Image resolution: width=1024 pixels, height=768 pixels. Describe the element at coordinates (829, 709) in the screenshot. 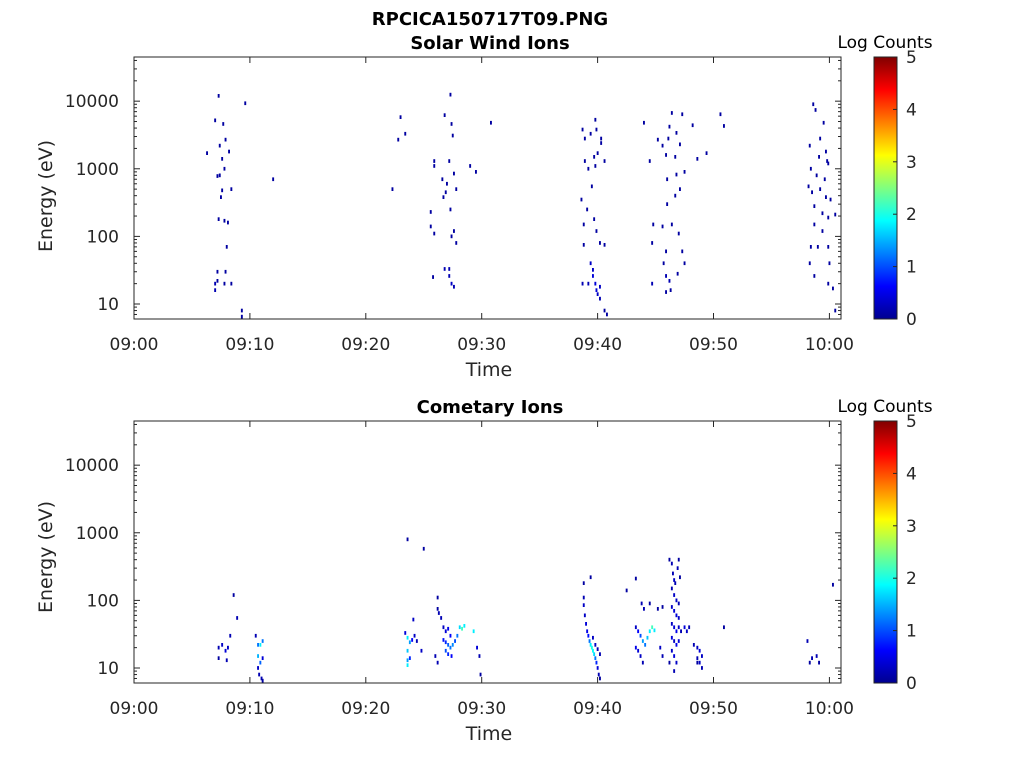

I see `x-tick-label: 10:00` at that location.